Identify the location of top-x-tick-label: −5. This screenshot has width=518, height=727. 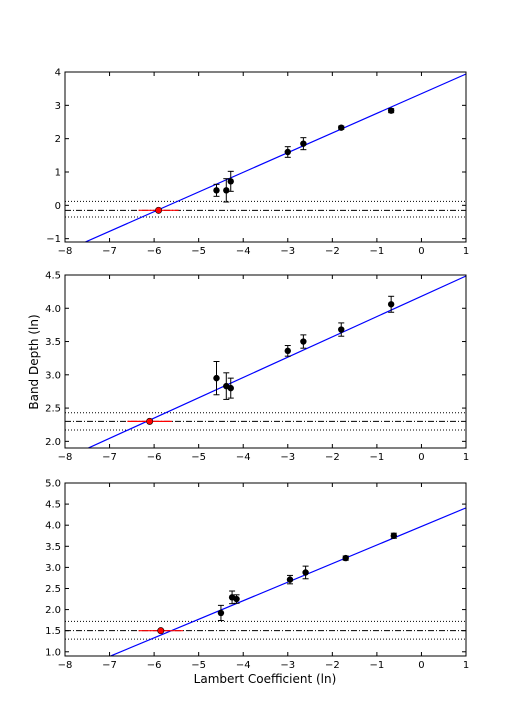
(198, 251).